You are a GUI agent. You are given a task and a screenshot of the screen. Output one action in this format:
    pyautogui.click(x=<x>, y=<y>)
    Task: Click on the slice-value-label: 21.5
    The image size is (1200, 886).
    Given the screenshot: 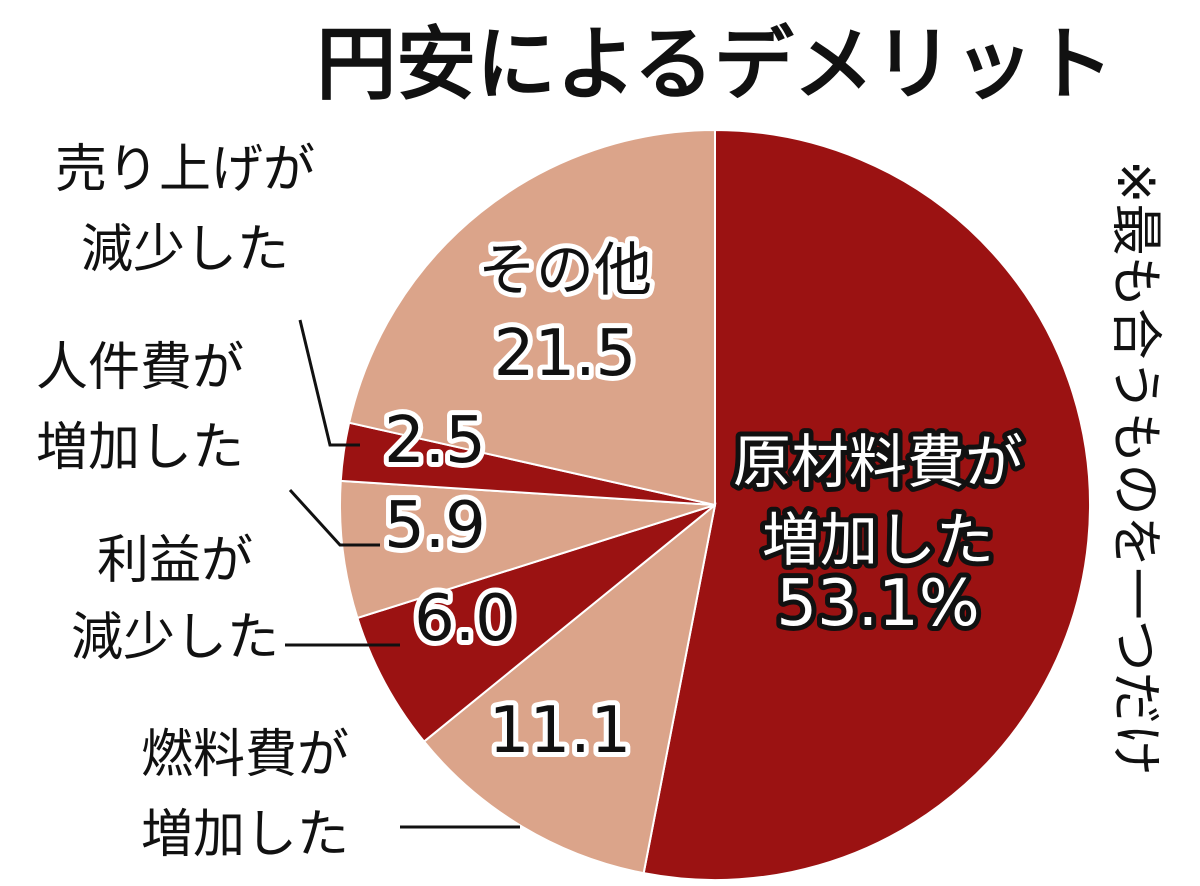 What is the action you would take?
    pyautogui.click(x=565, y=354)
    